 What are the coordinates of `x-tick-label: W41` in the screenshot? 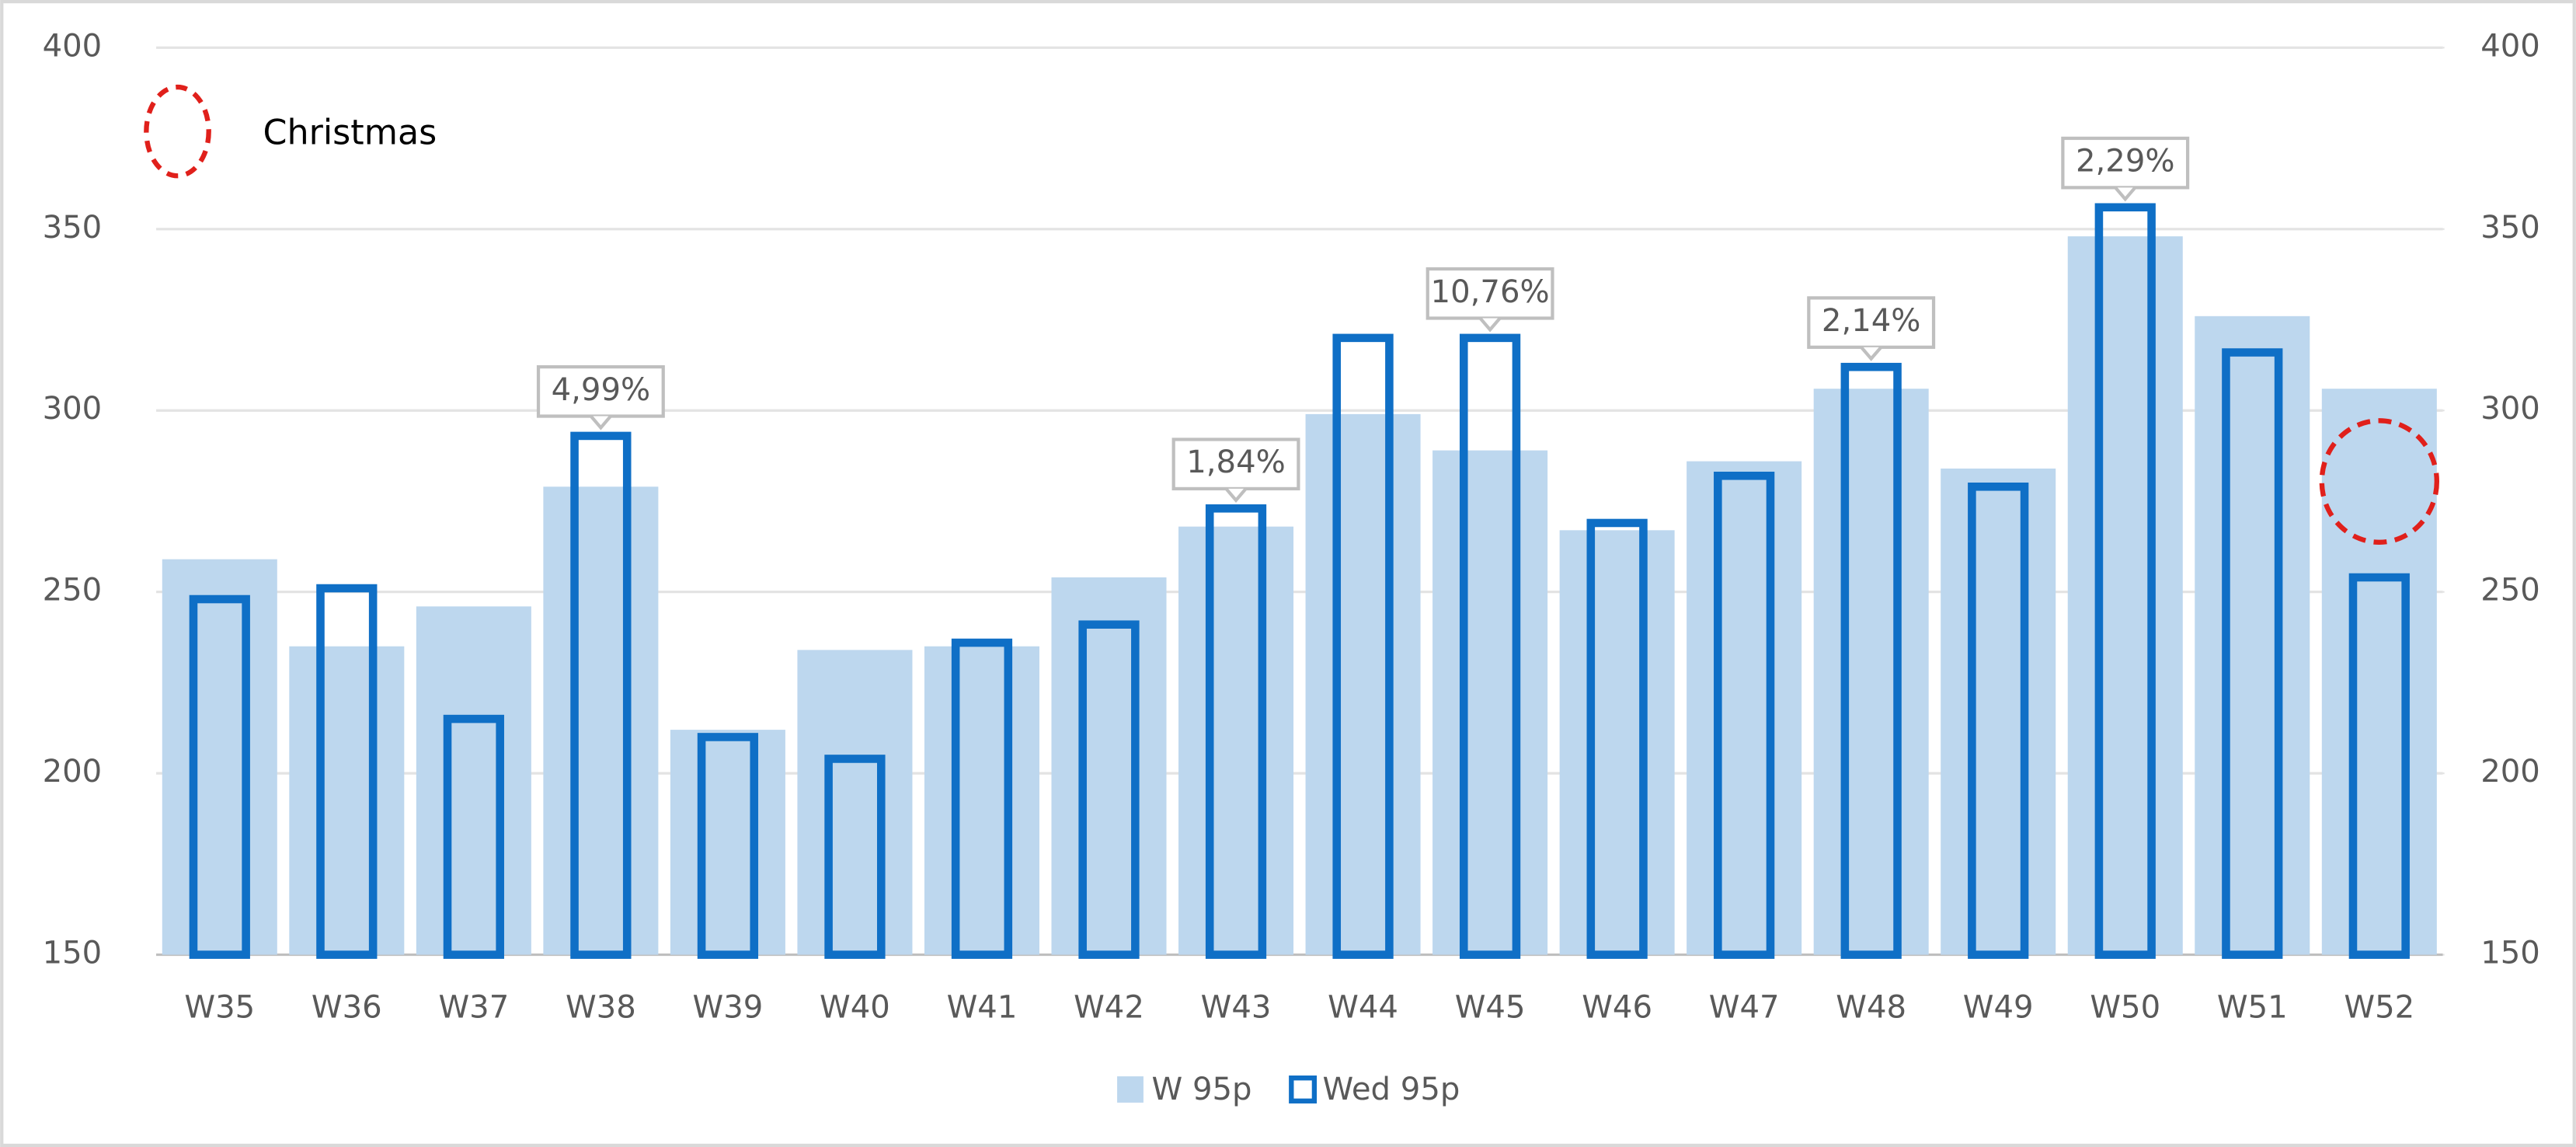 It's located at (982, 1007).